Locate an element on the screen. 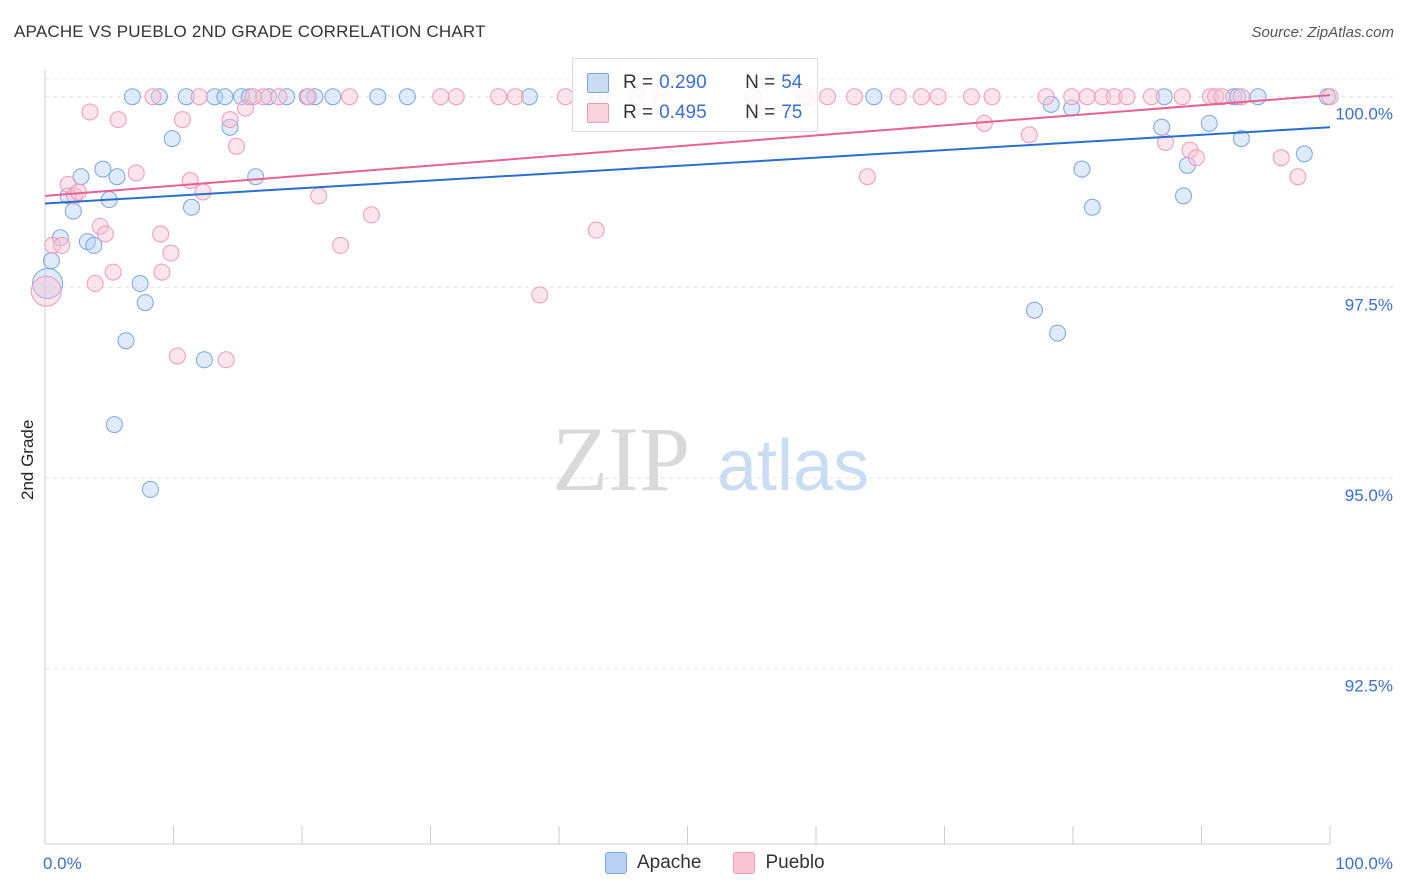 The image size is (1406, 892). pueblo-legend-swatch is located at coordinates (744, 863).